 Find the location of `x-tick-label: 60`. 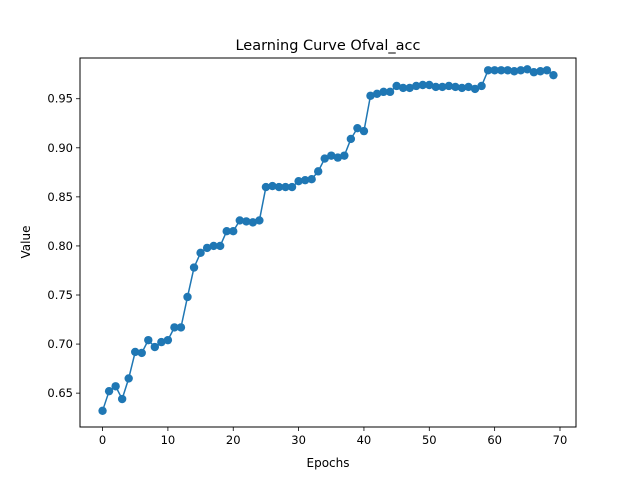

x-tick-label: 60 is located at coordinates (494, 440).